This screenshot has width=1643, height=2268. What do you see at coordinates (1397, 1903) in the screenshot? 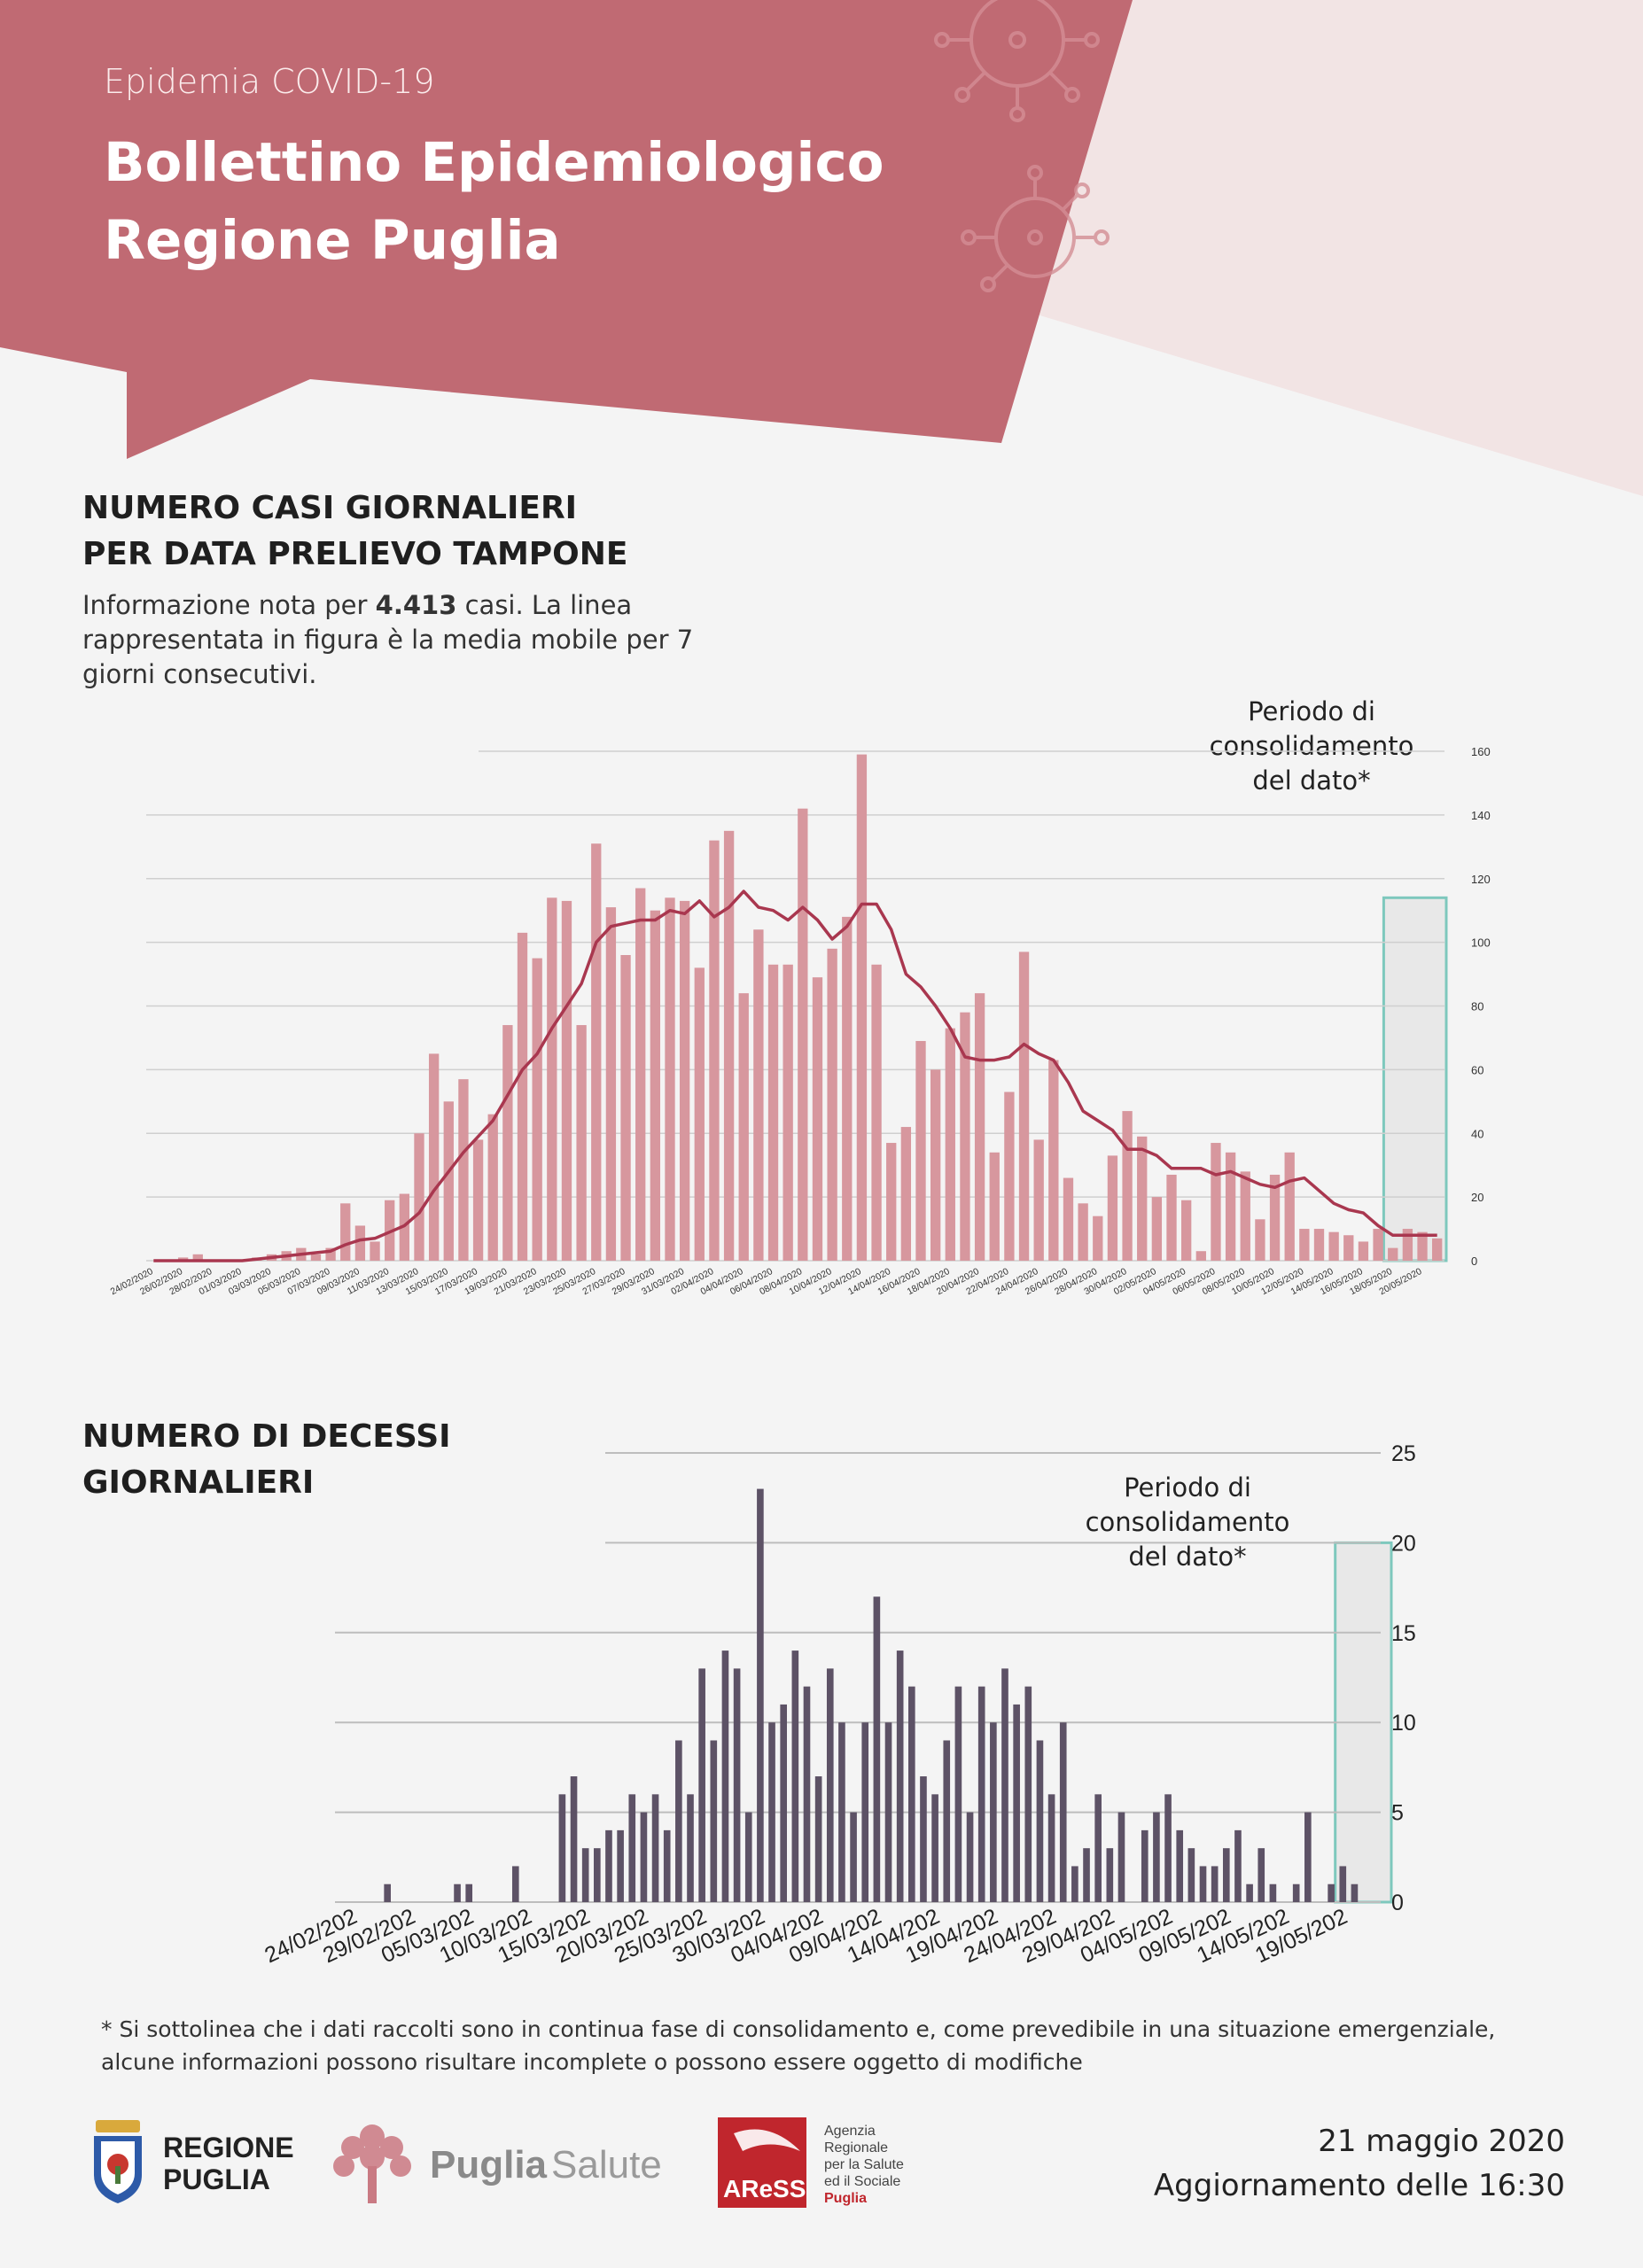
I see `deaths-ytick-label: 0` at bounding box center [1397, 1903].